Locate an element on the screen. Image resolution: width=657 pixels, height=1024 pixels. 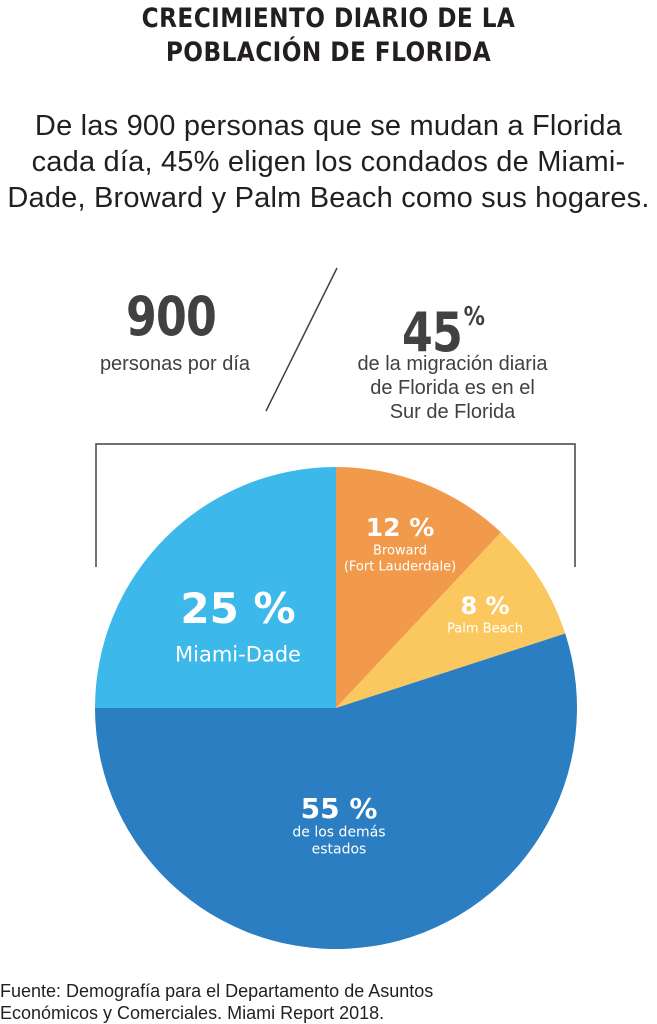
pie-slice-broward is located at coordinates (418, 587).